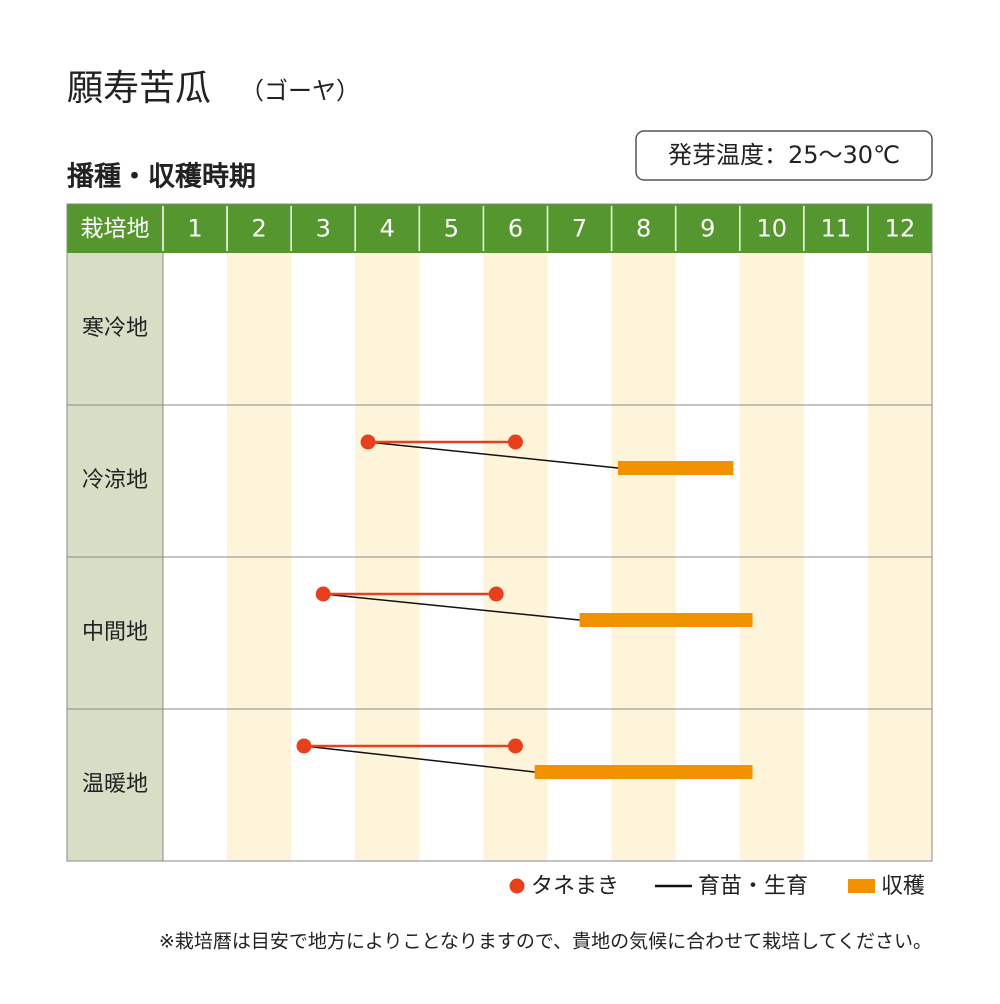  What do you see at coordinates (115, 229) in the screenshot?
I see `row-header: 栽培地` at bounding box center [115, 229].